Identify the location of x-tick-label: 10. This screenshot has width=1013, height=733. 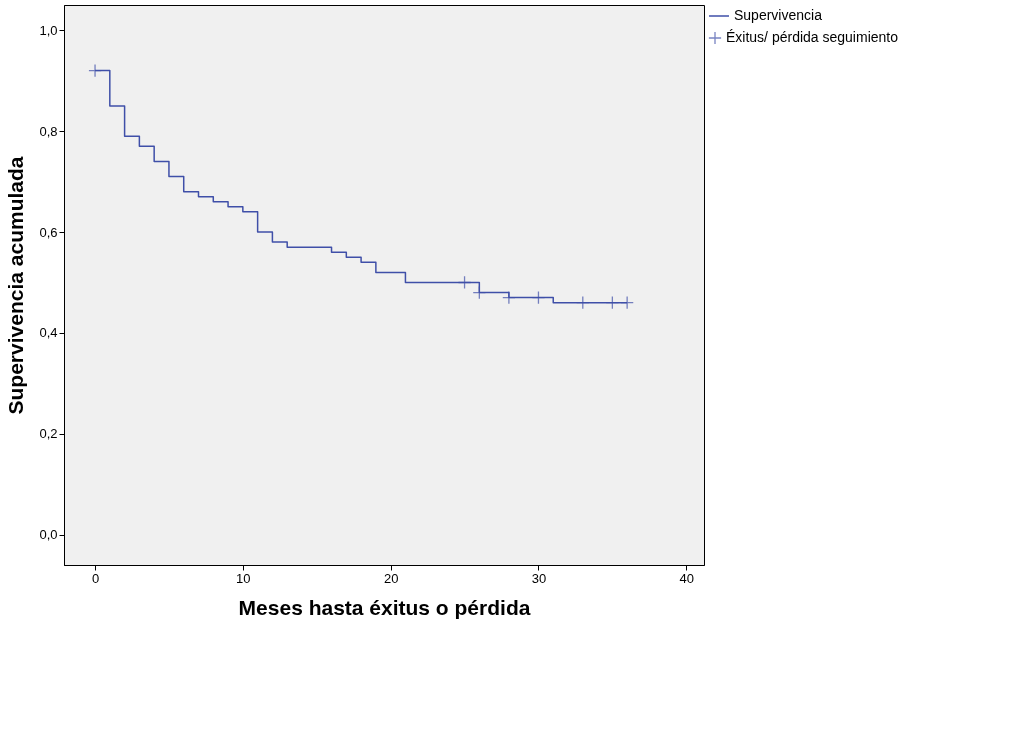
(243, 578).